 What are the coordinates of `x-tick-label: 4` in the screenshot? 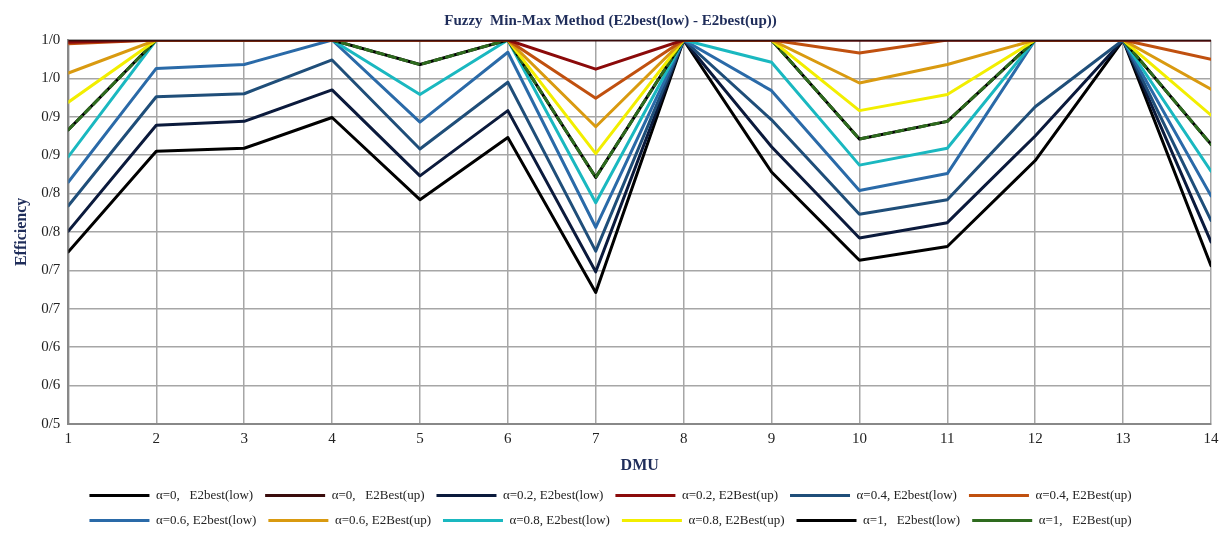 It's located at (332, 437).